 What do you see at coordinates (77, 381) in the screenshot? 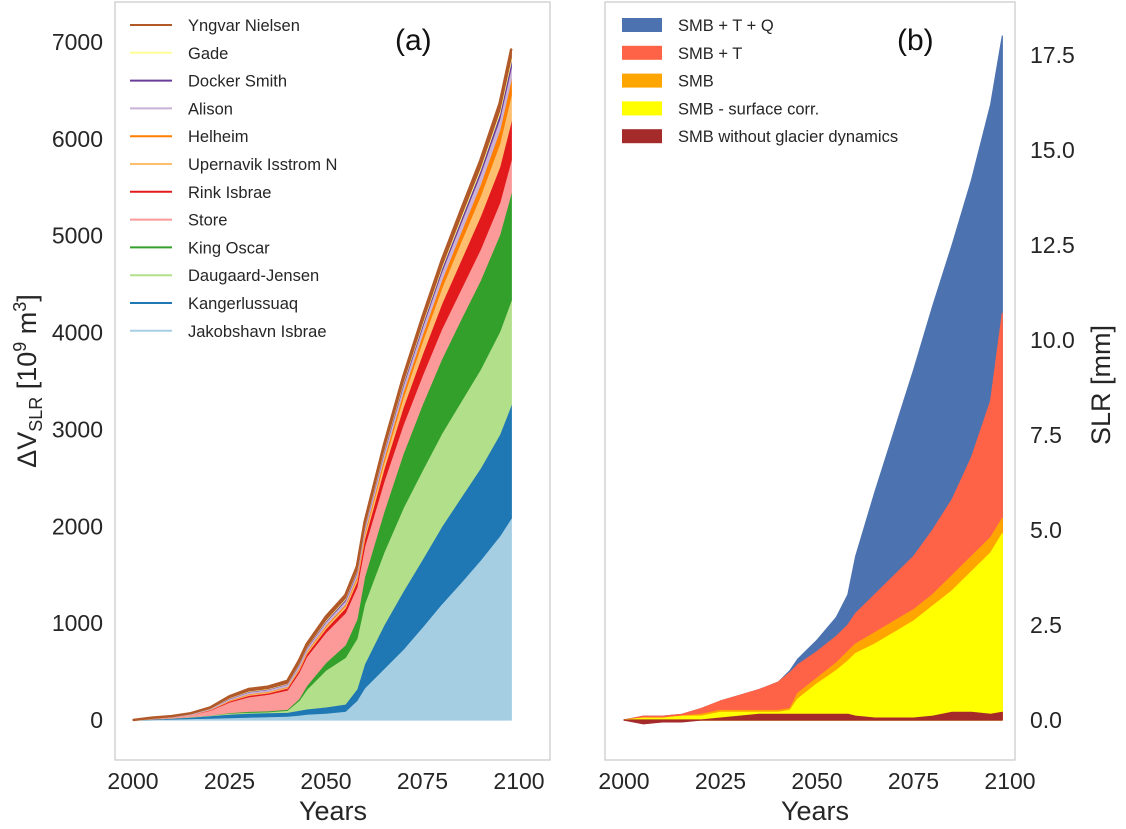
I see `panel-a-y-ticks: 0 1000 2000 3000 4000 5000 6000 7000` at bounding box center [77, 381].